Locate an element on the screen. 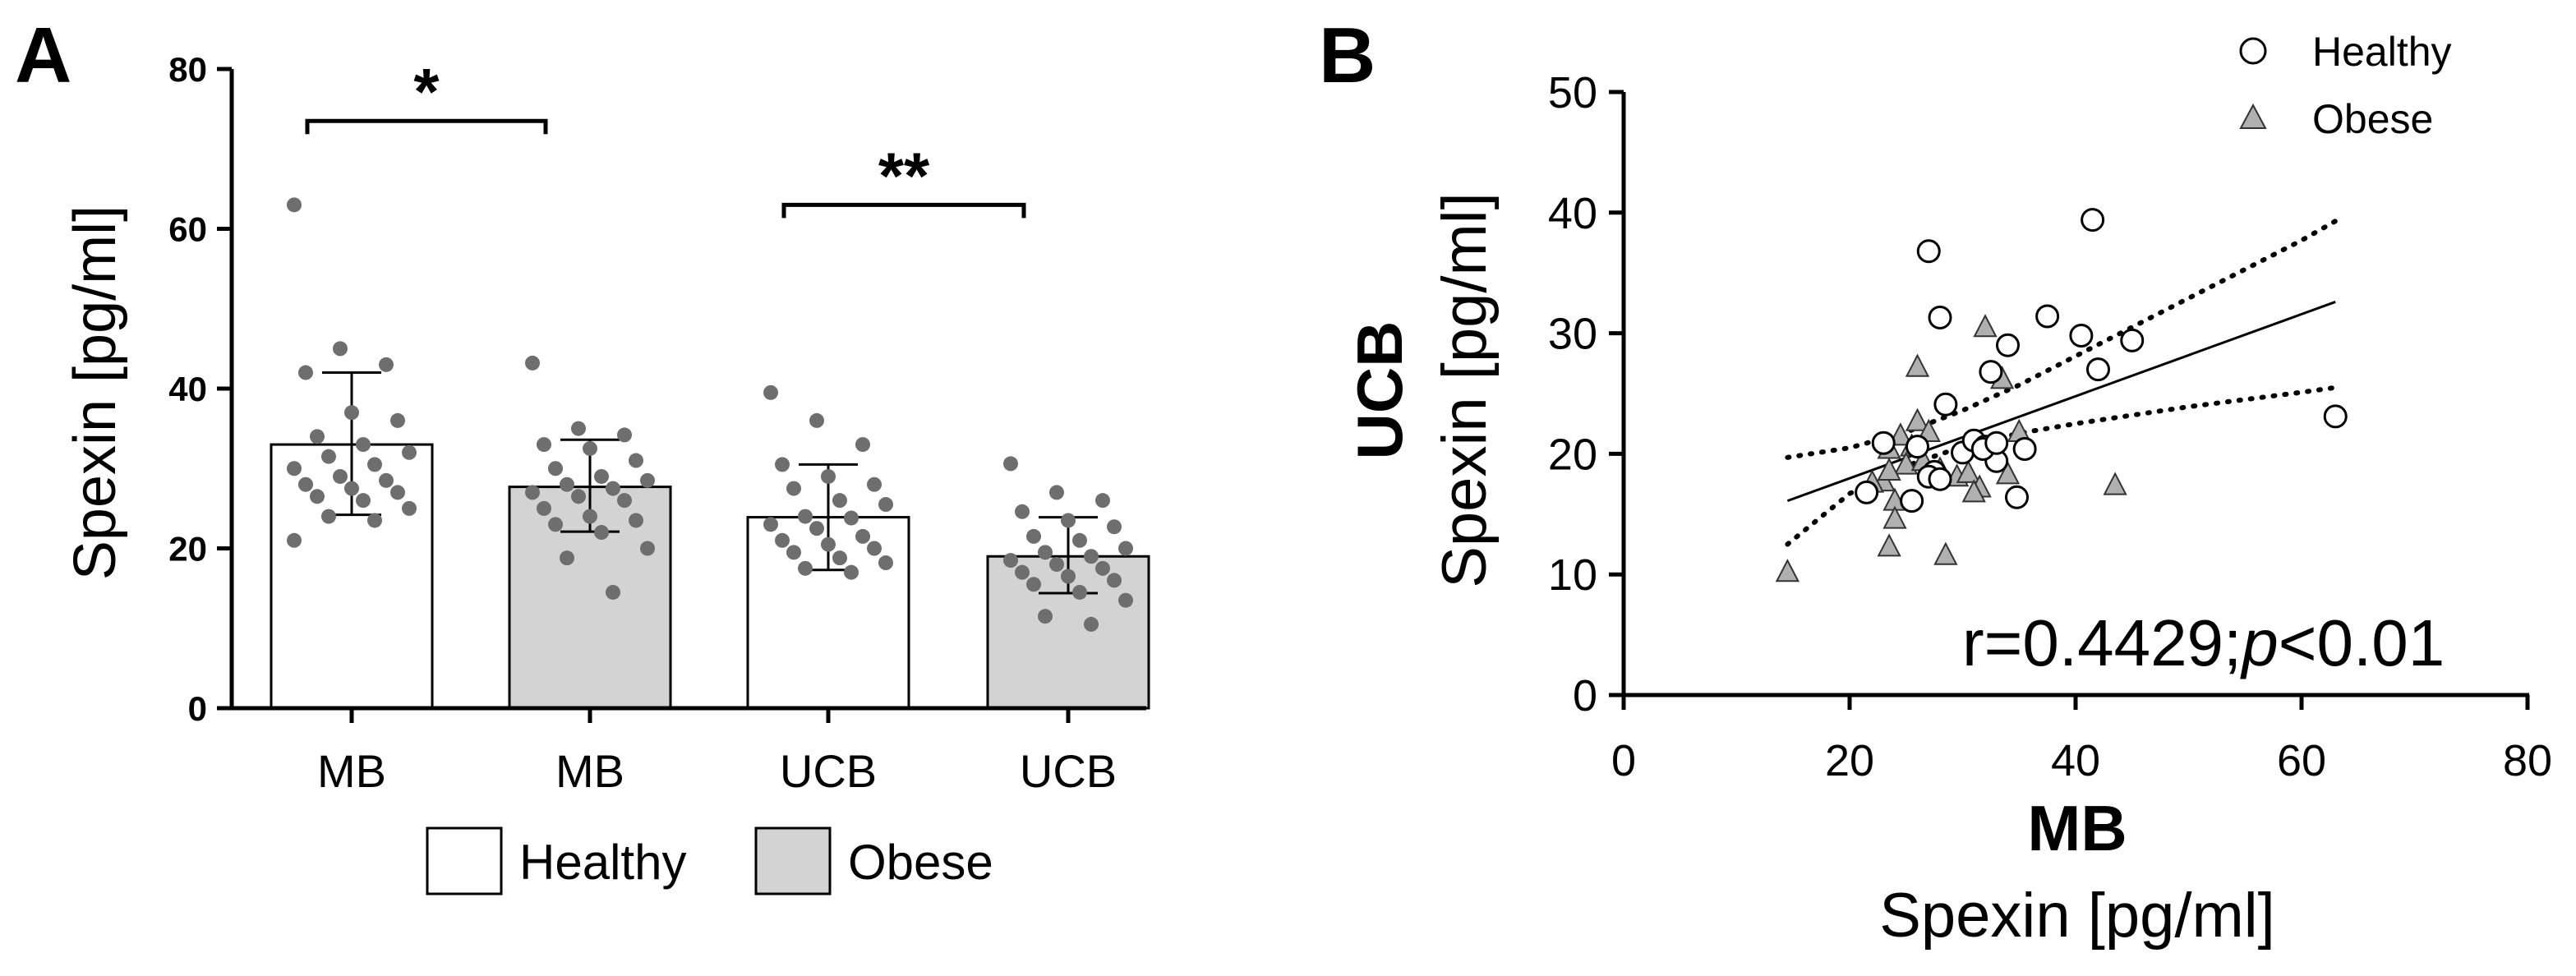 Image resolution: width=2576 pixels, height=976 pixels. b-x-tick-label: 40 is located at coordinates (2075, 760).